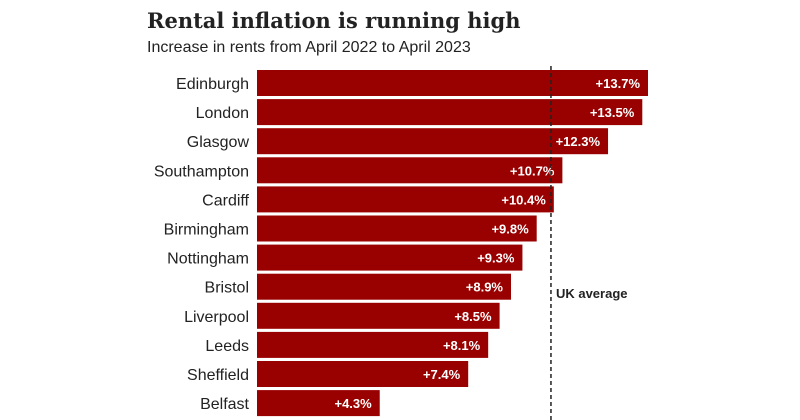  I want to click on category-label: London, so click(222, 113).